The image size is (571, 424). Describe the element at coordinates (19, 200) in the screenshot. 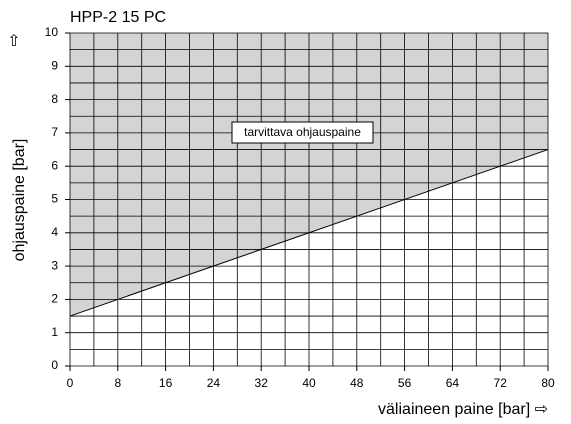

I see `y-axis-label: ohjauspaine [bar]` at that location.